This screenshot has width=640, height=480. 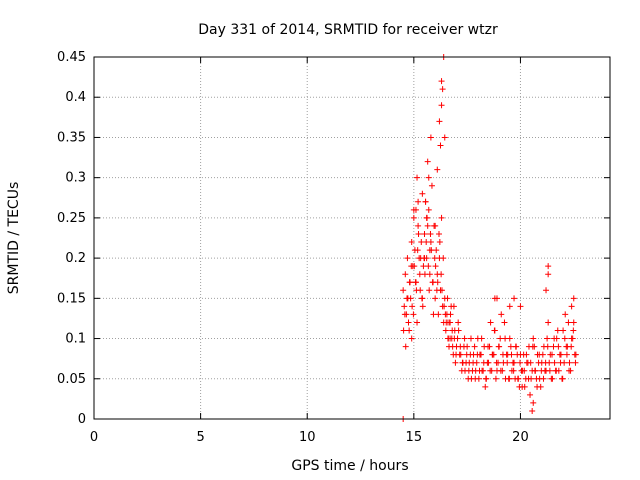 I want to click on y-tick-label: 0.35, so click(x=71, y=137).